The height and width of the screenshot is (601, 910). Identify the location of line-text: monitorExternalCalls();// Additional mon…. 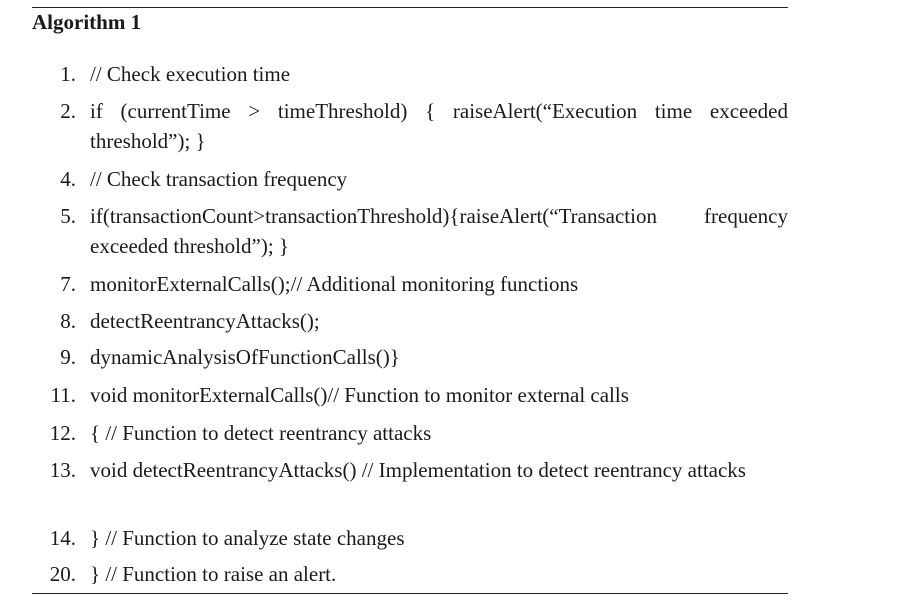
(334, 284).